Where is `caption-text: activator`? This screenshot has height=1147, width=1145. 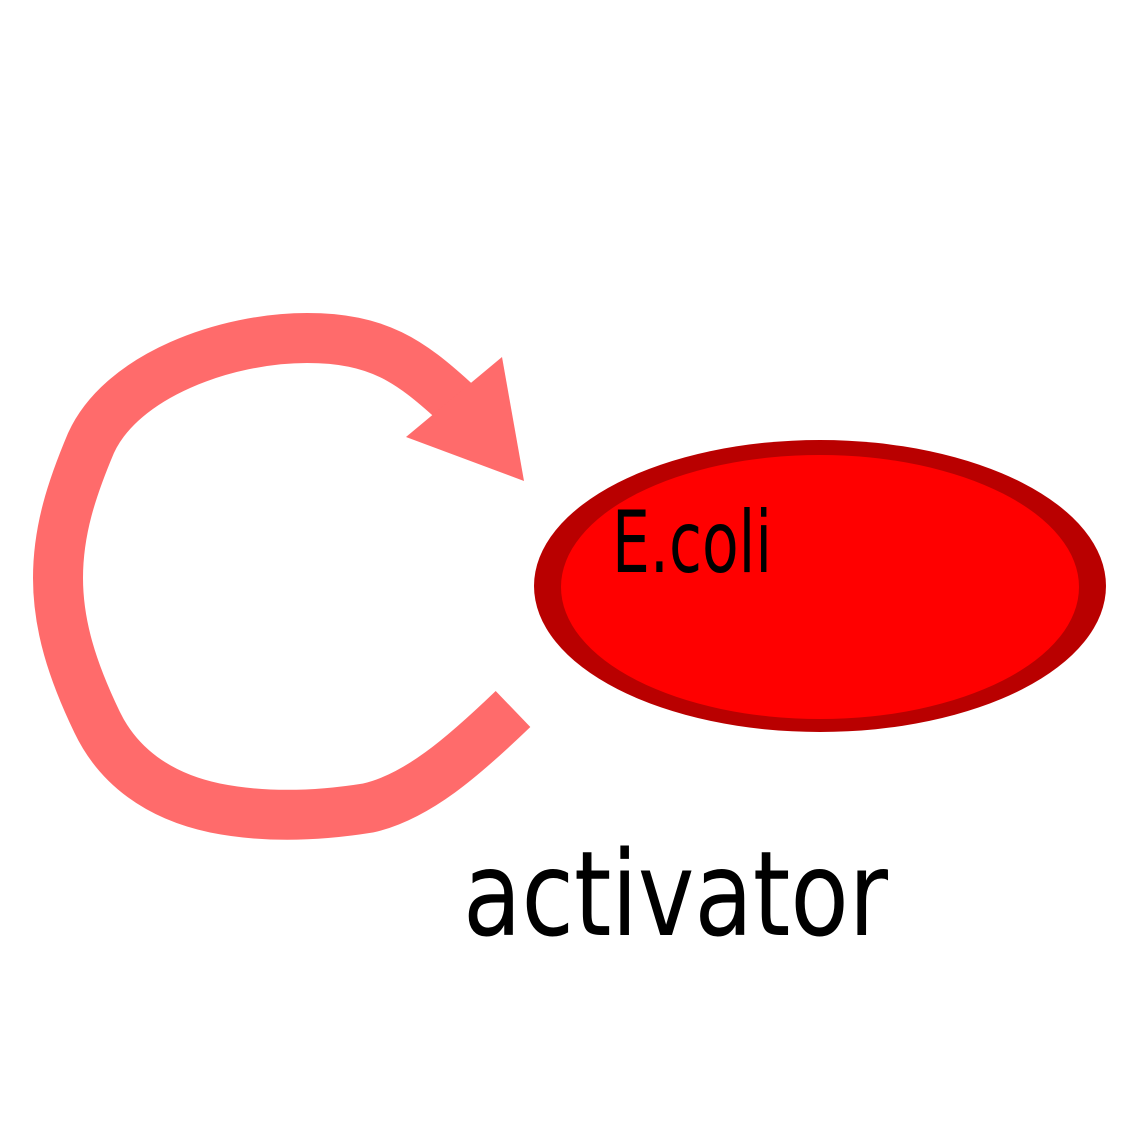
caption-text: activator is located at coordinates (675, 894).